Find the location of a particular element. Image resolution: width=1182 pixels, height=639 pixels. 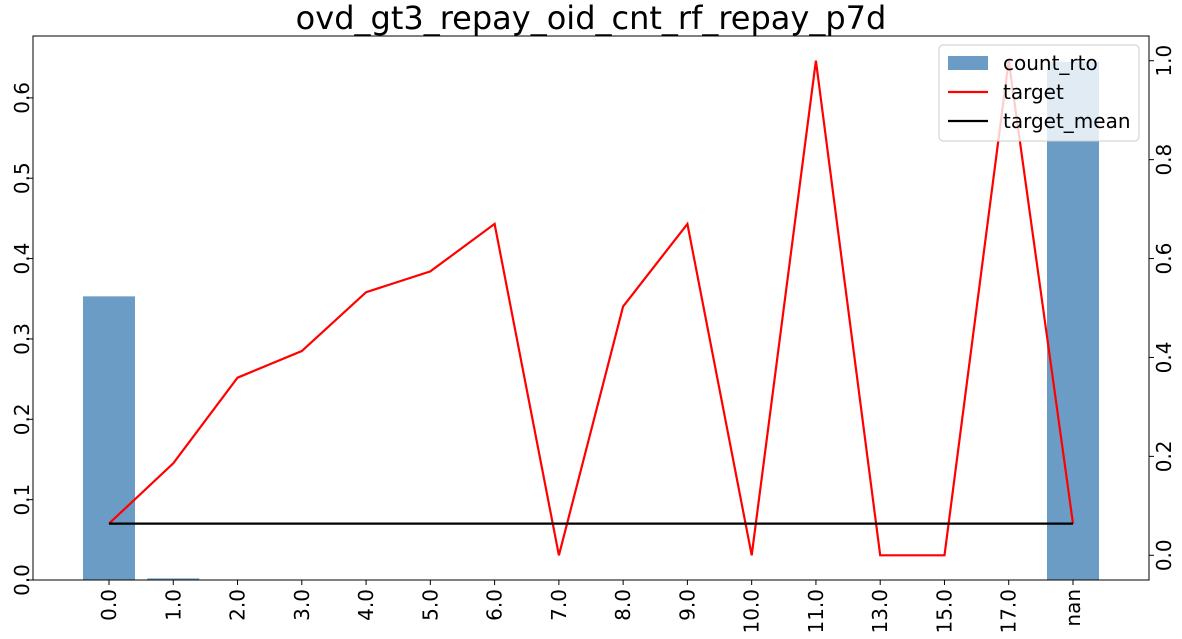

y-right-tick-label: 1.0 is located at coordinates (1164, 61).